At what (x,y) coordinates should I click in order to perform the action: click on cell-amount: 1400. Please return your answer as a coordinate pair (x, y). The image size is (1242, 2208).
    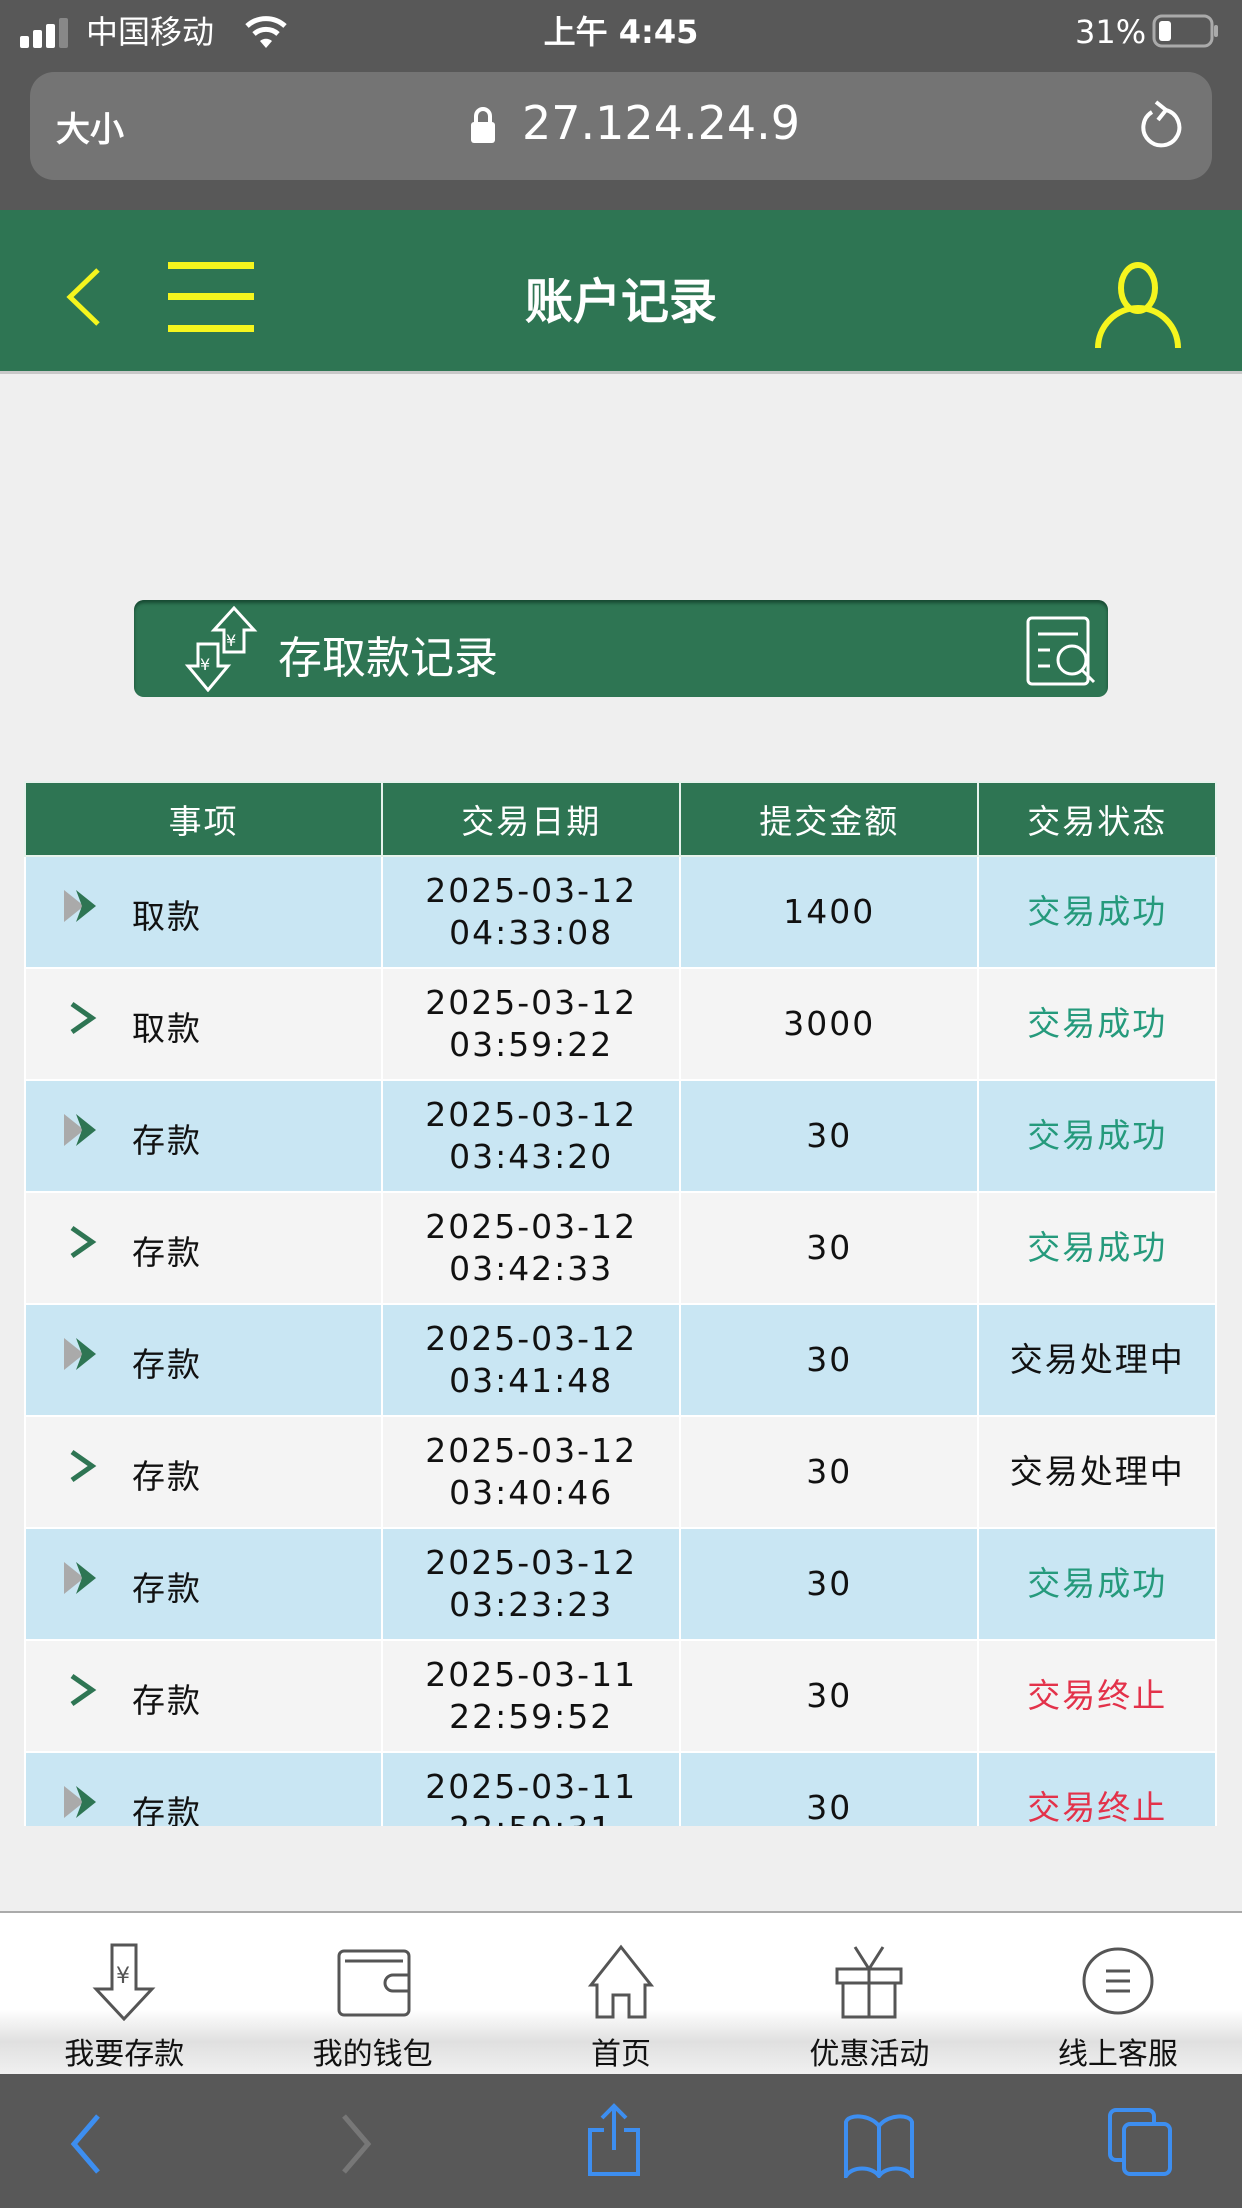
    Looking at the image, I should click on (829, 912).